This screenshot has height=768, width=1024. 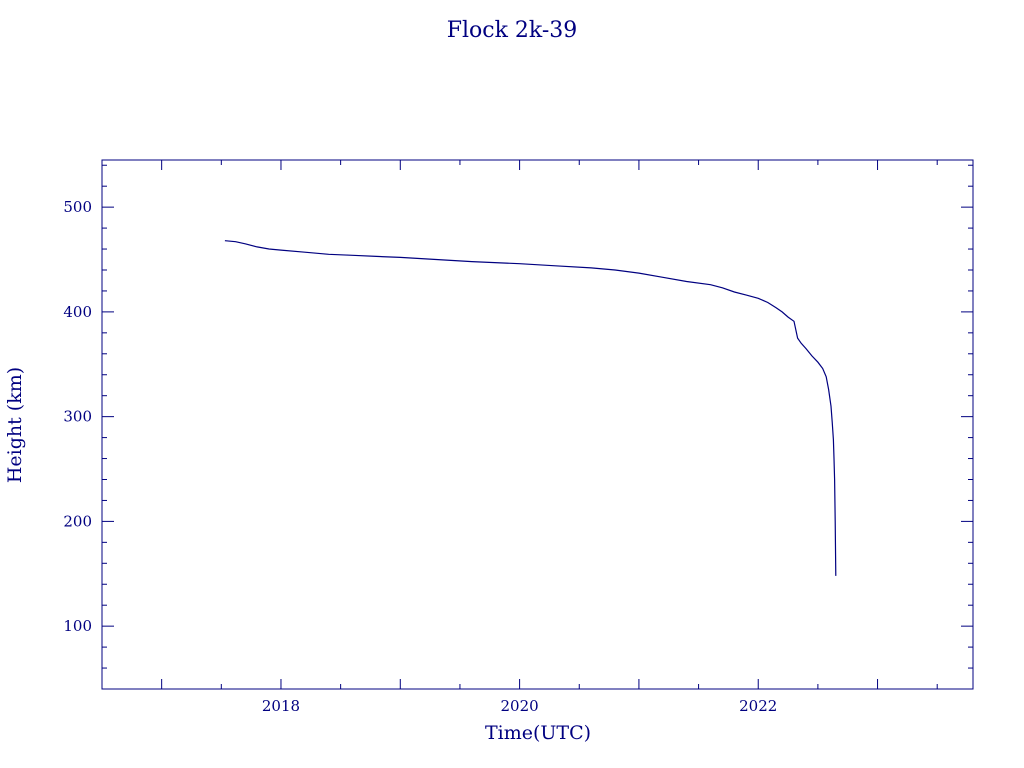 What do you see at coordinates (77, 521) in the screenshot?
I see `y-tick-label: 200` at bounding box center [77, 521].